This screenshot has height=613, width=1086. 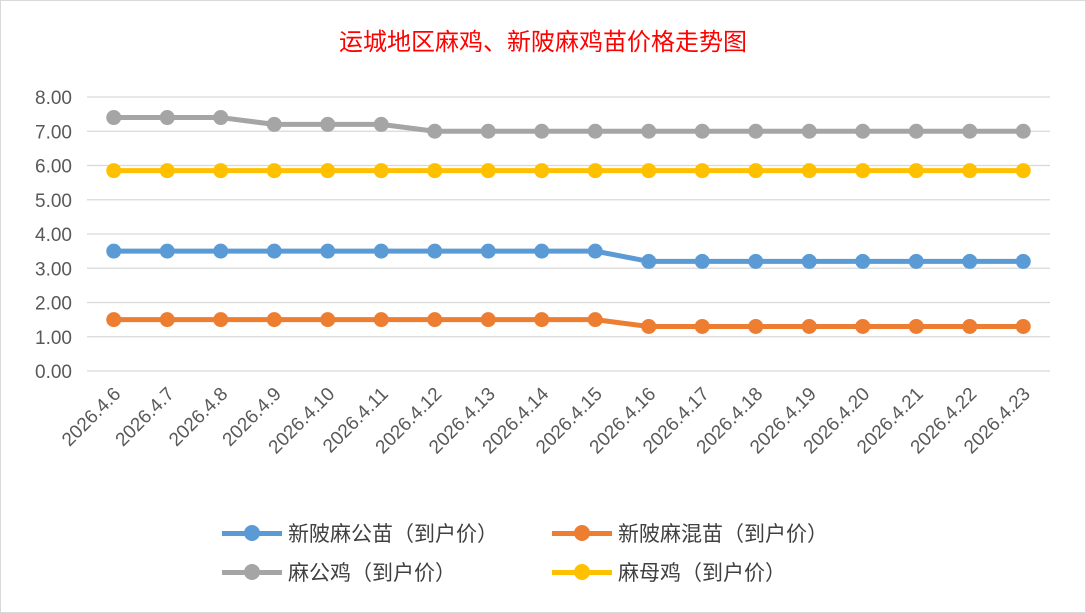 I want to click on legend-item-series-1: 新陂麻混苗（到户价）, so click(x=690, y=533).